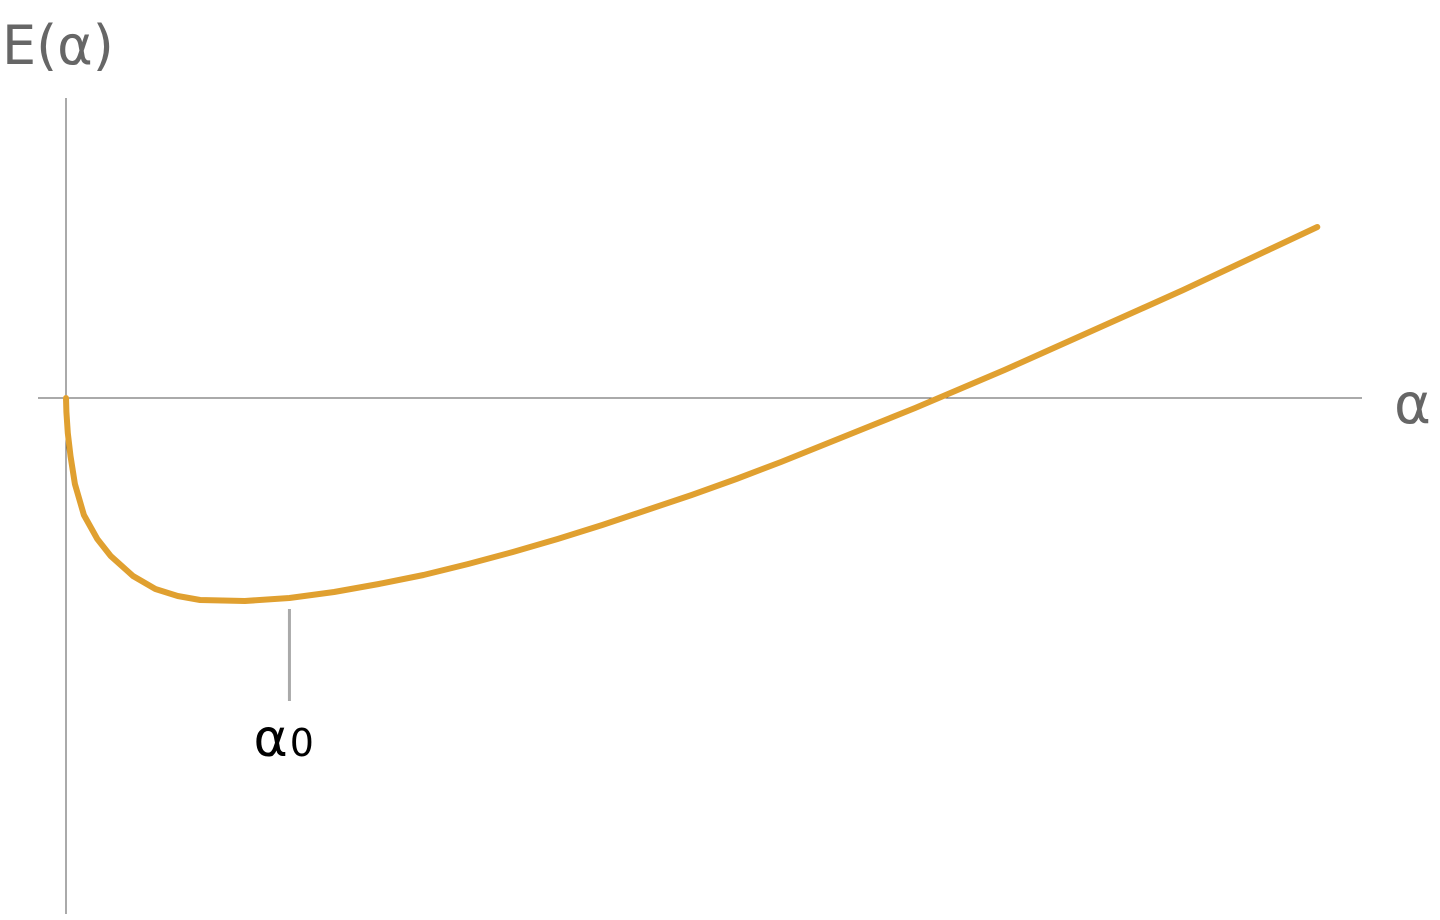  What do you see at coordinates (270, 739) in the screenshot?
I see `annotation-symbol: α` at bounding box center [270, 739].